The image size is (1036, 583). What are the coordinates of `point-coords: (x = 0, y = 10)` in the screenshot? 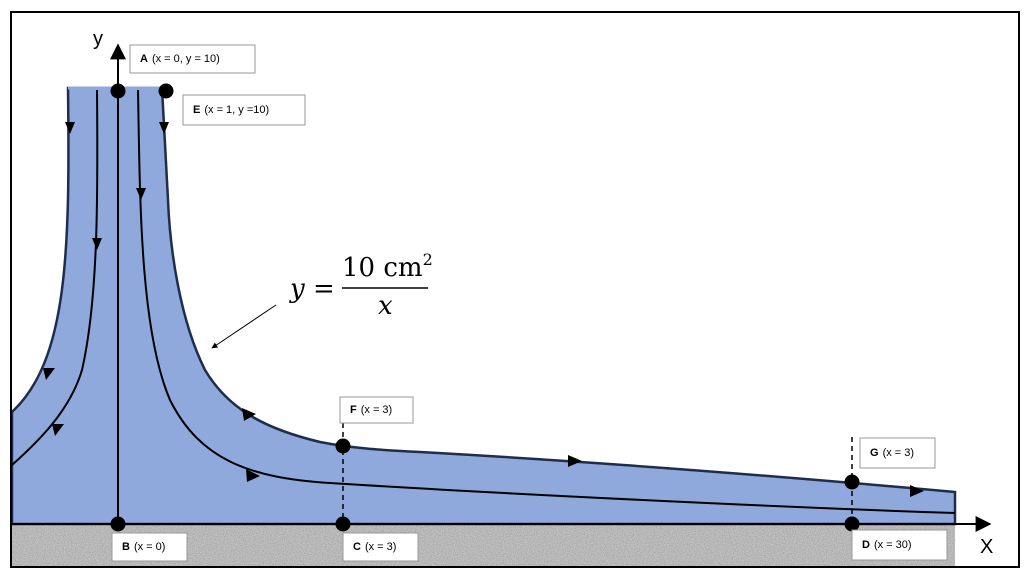 It's located at (186, 59).